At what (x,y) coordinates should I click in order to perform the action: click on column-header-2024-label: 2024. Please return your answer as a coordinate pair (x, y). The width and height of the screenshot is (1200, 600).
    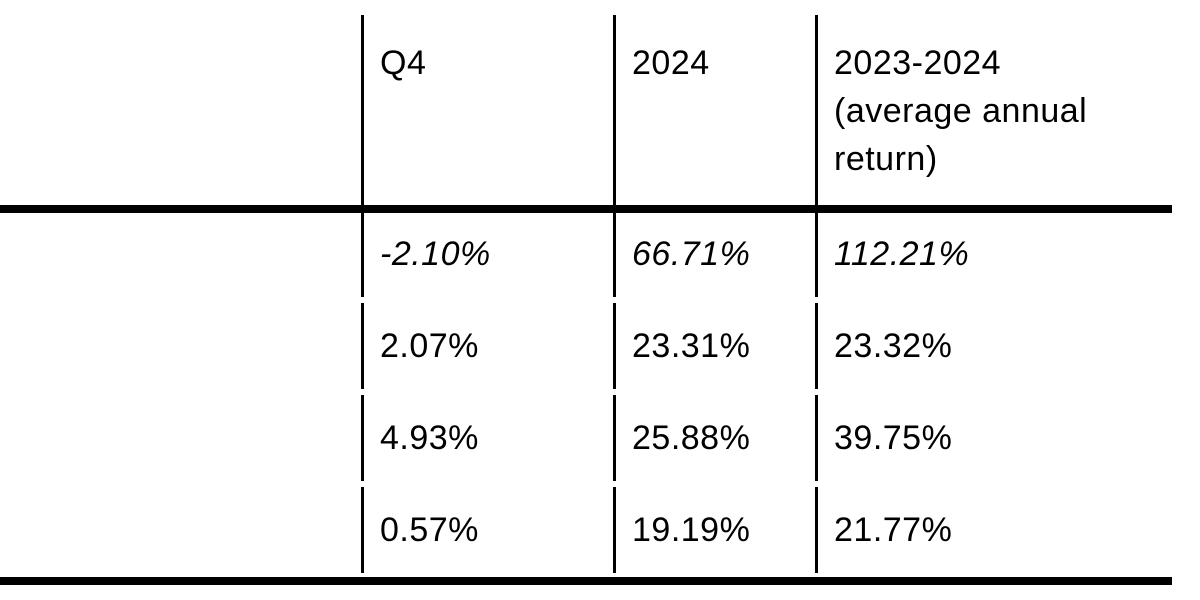
    Looking at the image, I should click on (671, 63).